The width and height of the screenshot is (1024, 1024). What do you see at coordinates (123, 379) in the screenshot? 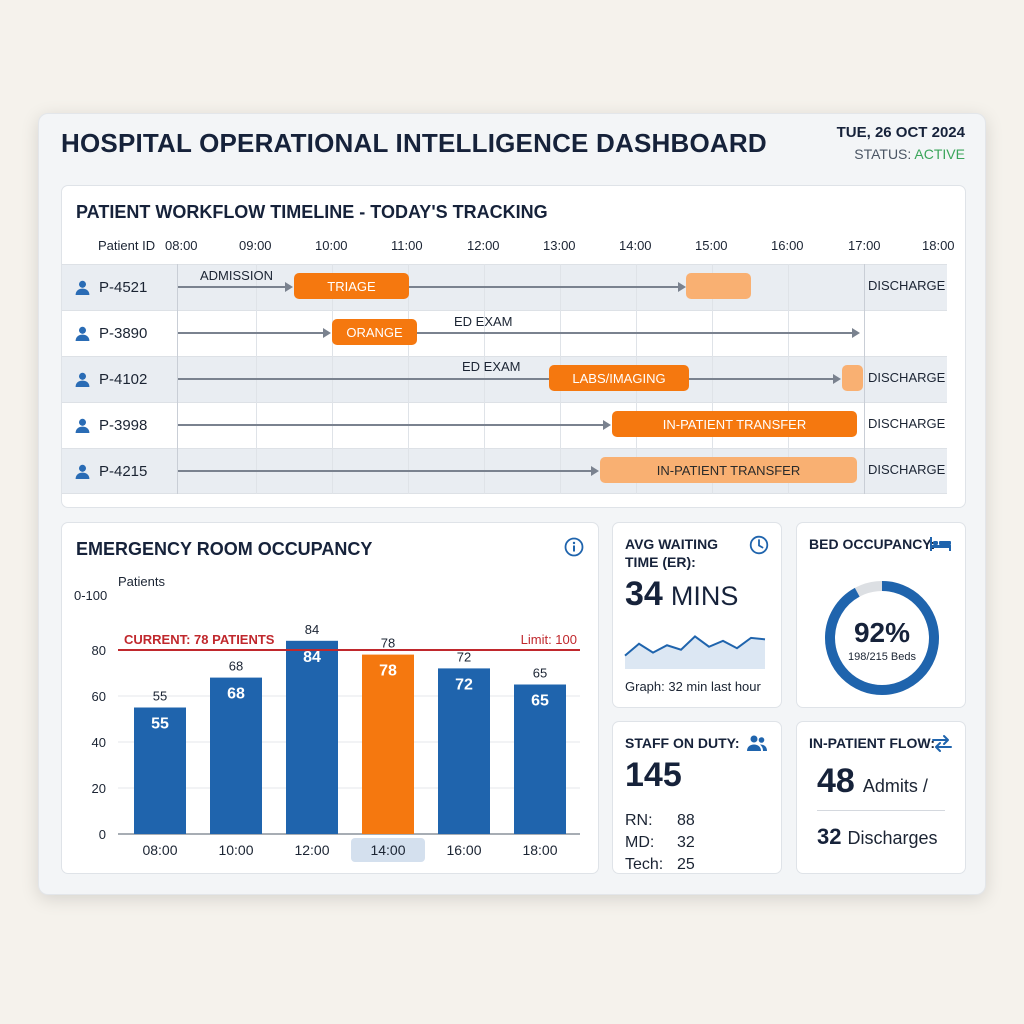
I see `patient-id: P-4102` at bounding box center [123, 379].